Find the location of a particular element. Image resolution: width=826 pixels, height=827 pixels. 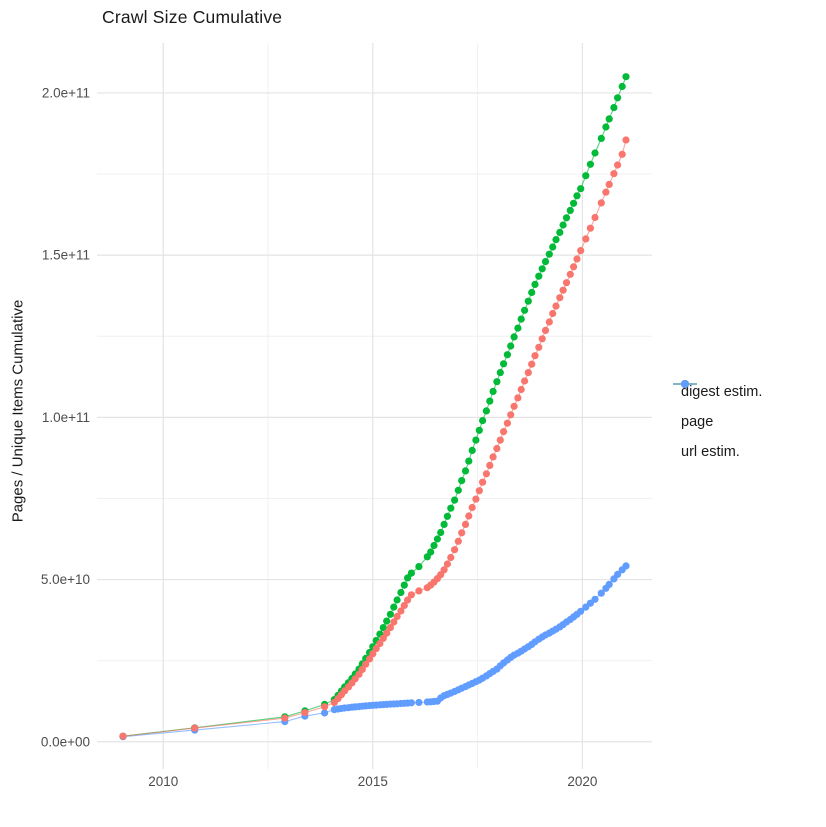

chart-title: Crawl Size Cumulative is located at coordinates (192, 17).